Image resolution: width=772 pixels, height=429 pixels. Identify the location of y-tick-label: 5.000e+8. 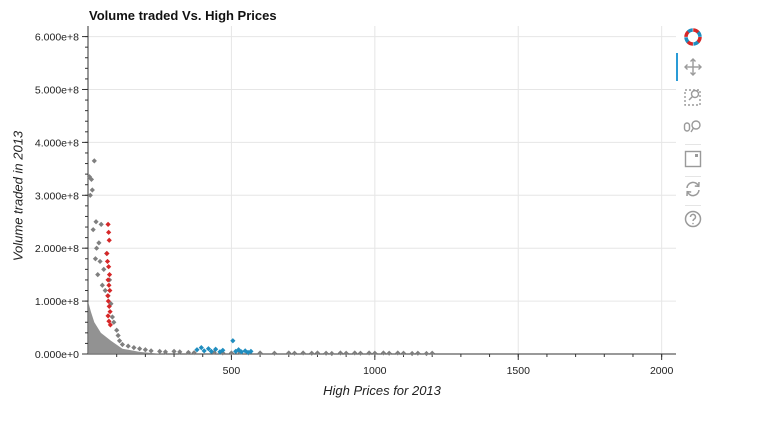
(57, 90).